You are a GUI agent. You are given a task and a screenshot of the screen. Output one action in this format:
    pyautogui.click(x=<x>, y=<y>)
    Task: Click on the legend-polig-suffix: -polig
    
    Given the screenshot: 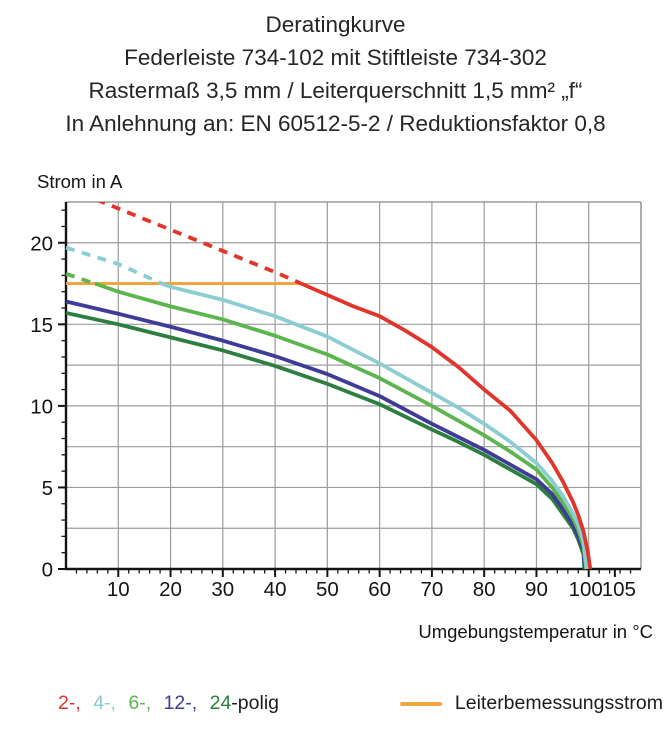 What is the action you would take?
    pyautogui.click(x=255, y=703)
    